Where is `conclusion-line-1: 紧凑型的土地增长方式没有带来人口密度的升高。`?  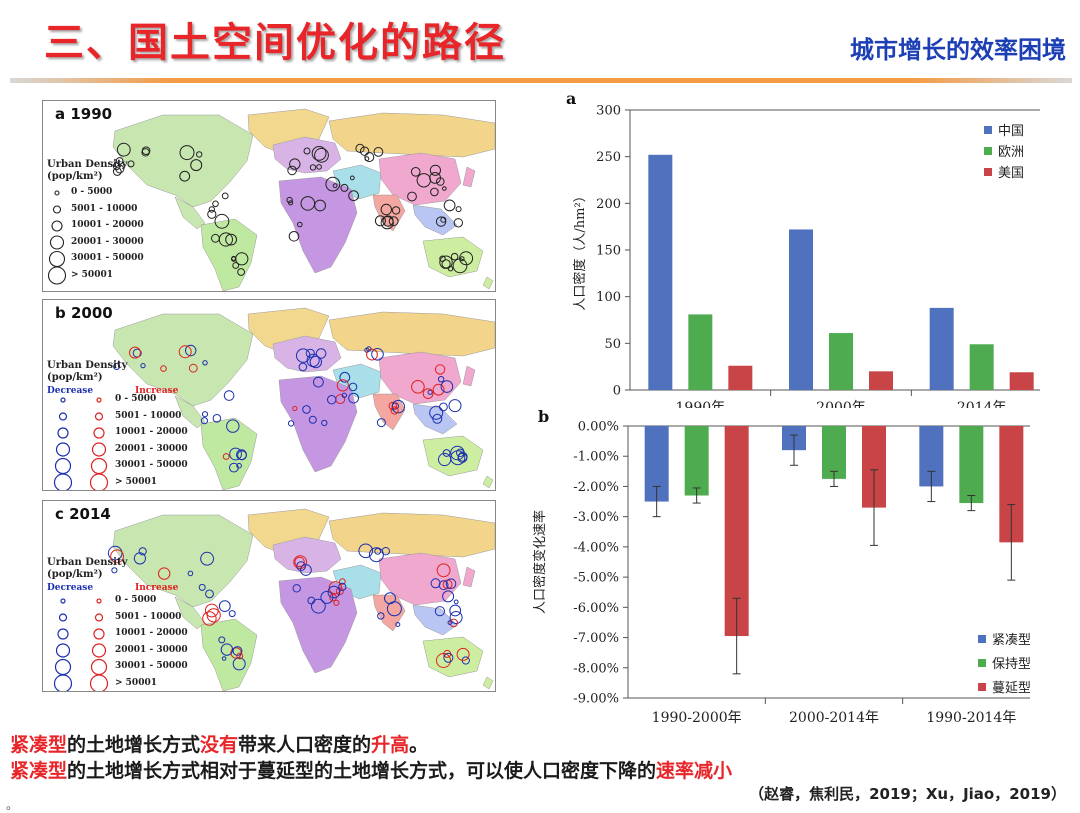 conclusion-line-1: 紧凑型的土地增长方式没有带来人口密度的升高。 is located at coordinates (219, 745).